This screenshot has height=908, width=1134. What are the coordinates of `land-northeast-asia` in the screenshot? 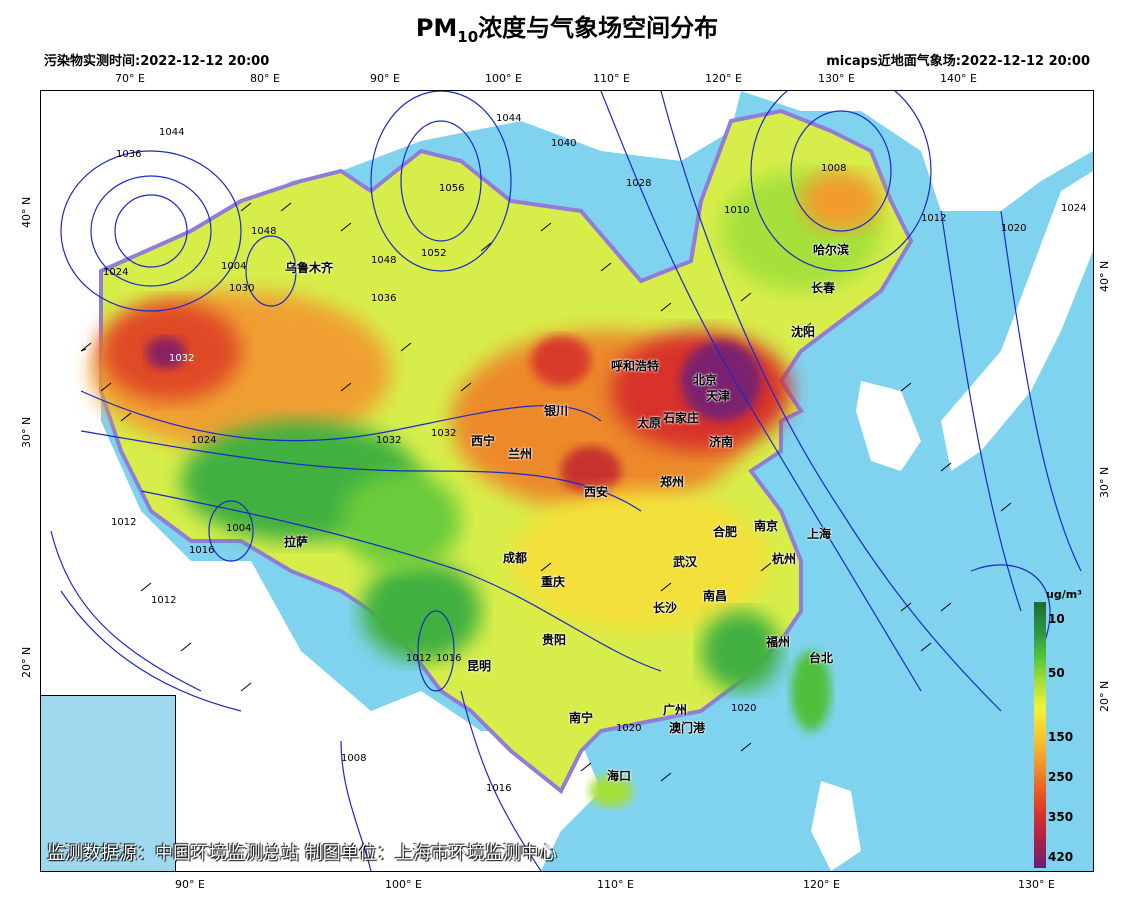 It's located at (917, 151).